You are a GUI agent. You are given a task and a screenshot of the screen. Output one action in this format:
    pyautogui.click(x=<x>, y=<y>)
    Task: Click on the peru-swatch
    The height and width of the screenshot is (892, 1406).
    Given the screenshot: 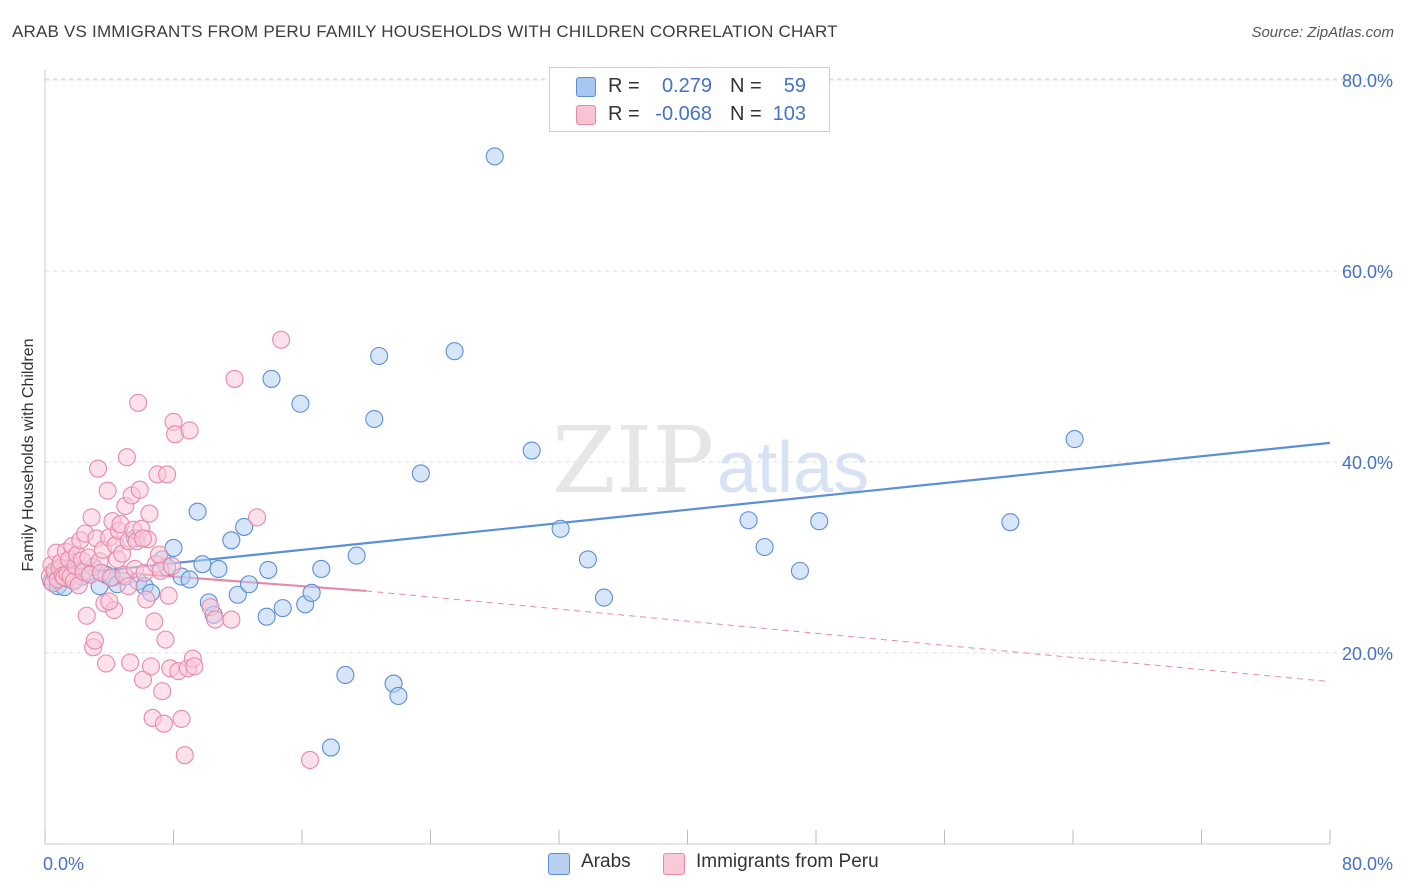 What is the action you would take?
    pyautogui.click(x=586, y=115)
    